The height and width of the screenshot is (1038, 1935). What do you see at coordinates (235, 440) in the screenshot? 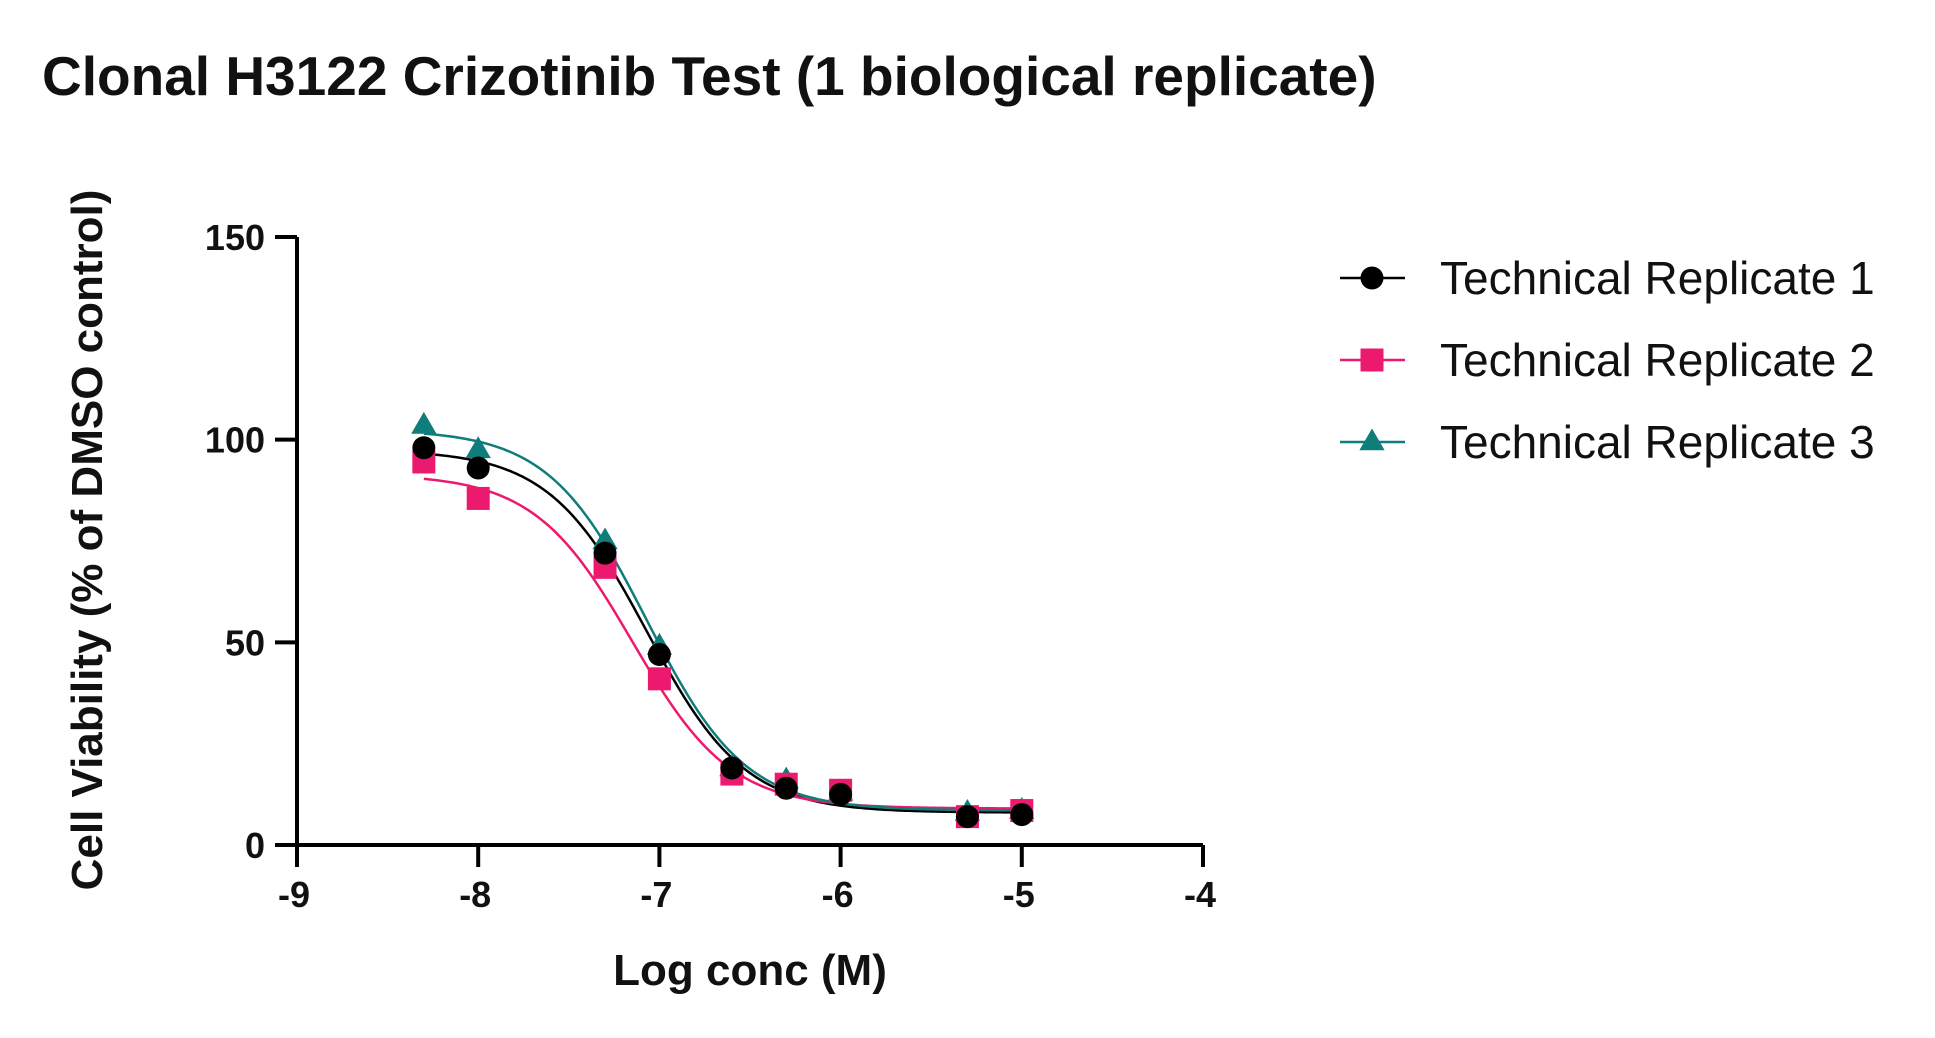
I see `y-tick-label: 100` at bounding box center [235, 440].